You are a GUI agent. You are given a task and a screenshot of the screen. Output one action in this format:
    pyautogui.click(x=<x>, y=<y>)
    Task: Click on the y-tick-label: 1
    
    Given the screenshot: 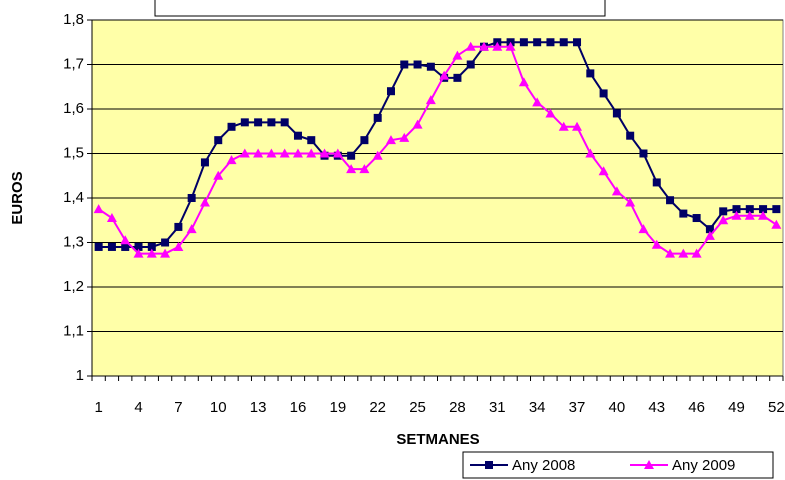 What is the action you would take?
    pyautogui.click(x=80, y=375)
    